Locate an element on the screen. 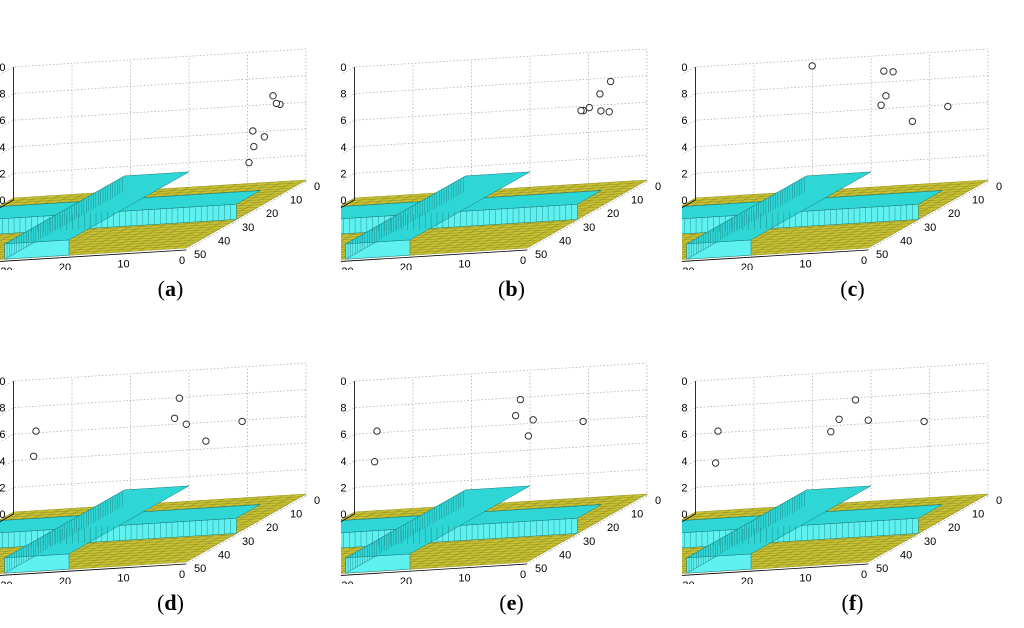 The width and height of the screenshot is (1024, 628). caption-b: (b) is located at coordinates (511, 289).